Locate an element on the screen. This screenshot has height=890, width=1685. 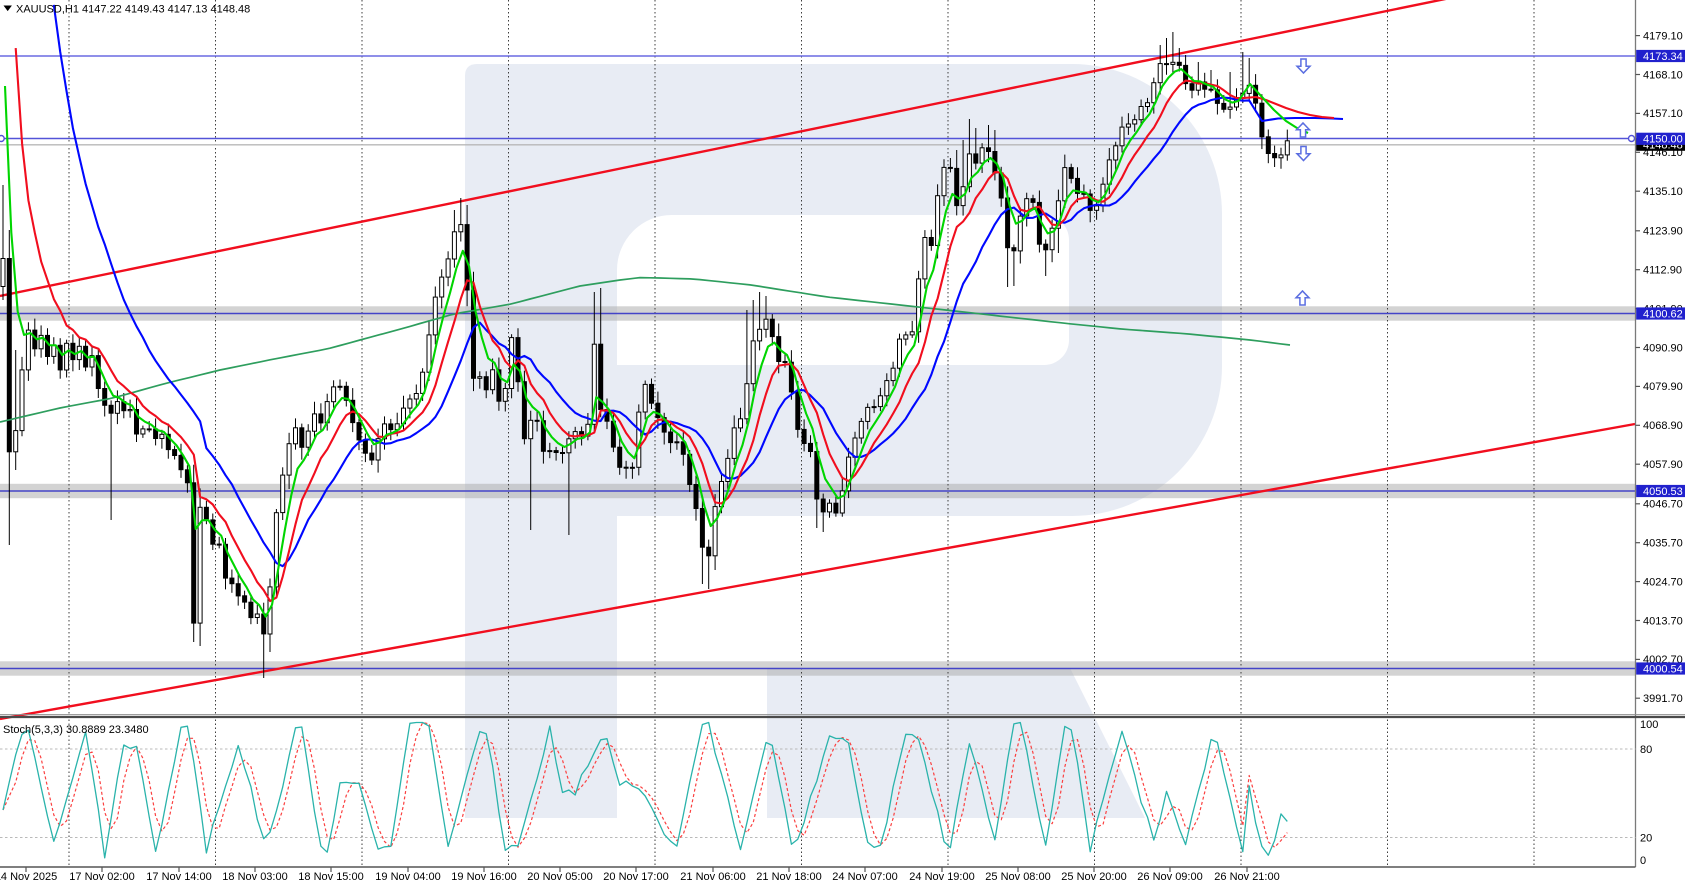
svg-text: 4046.70 is located at coordinates (1663, 505).